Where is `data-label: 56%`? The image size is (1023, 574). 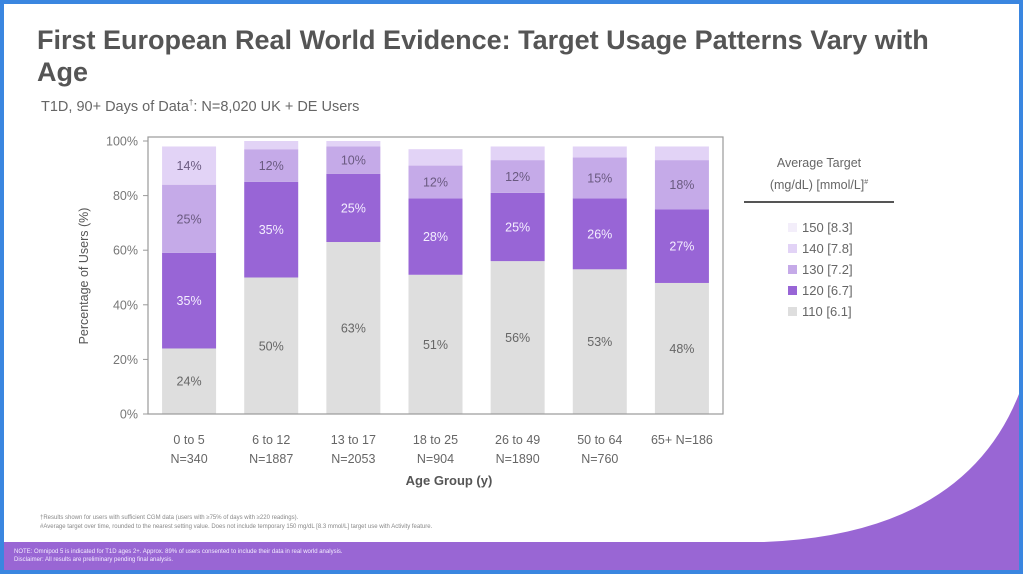
data-label: 56% is located at coordinates (517, 338).